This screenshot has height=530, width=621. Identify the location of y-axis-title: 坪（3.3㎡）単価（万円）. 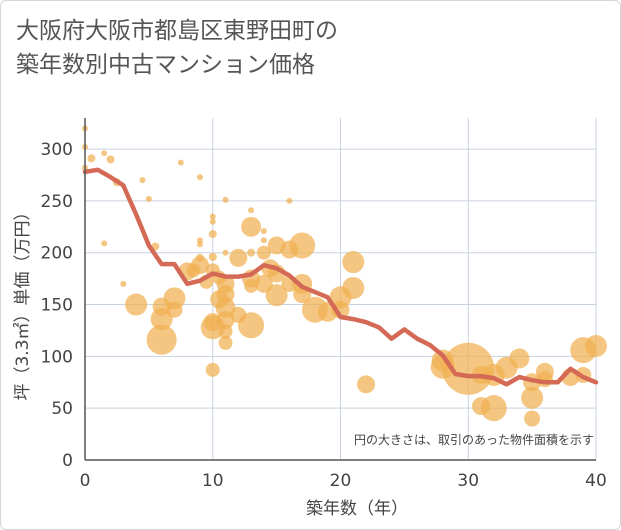
(23, 301).